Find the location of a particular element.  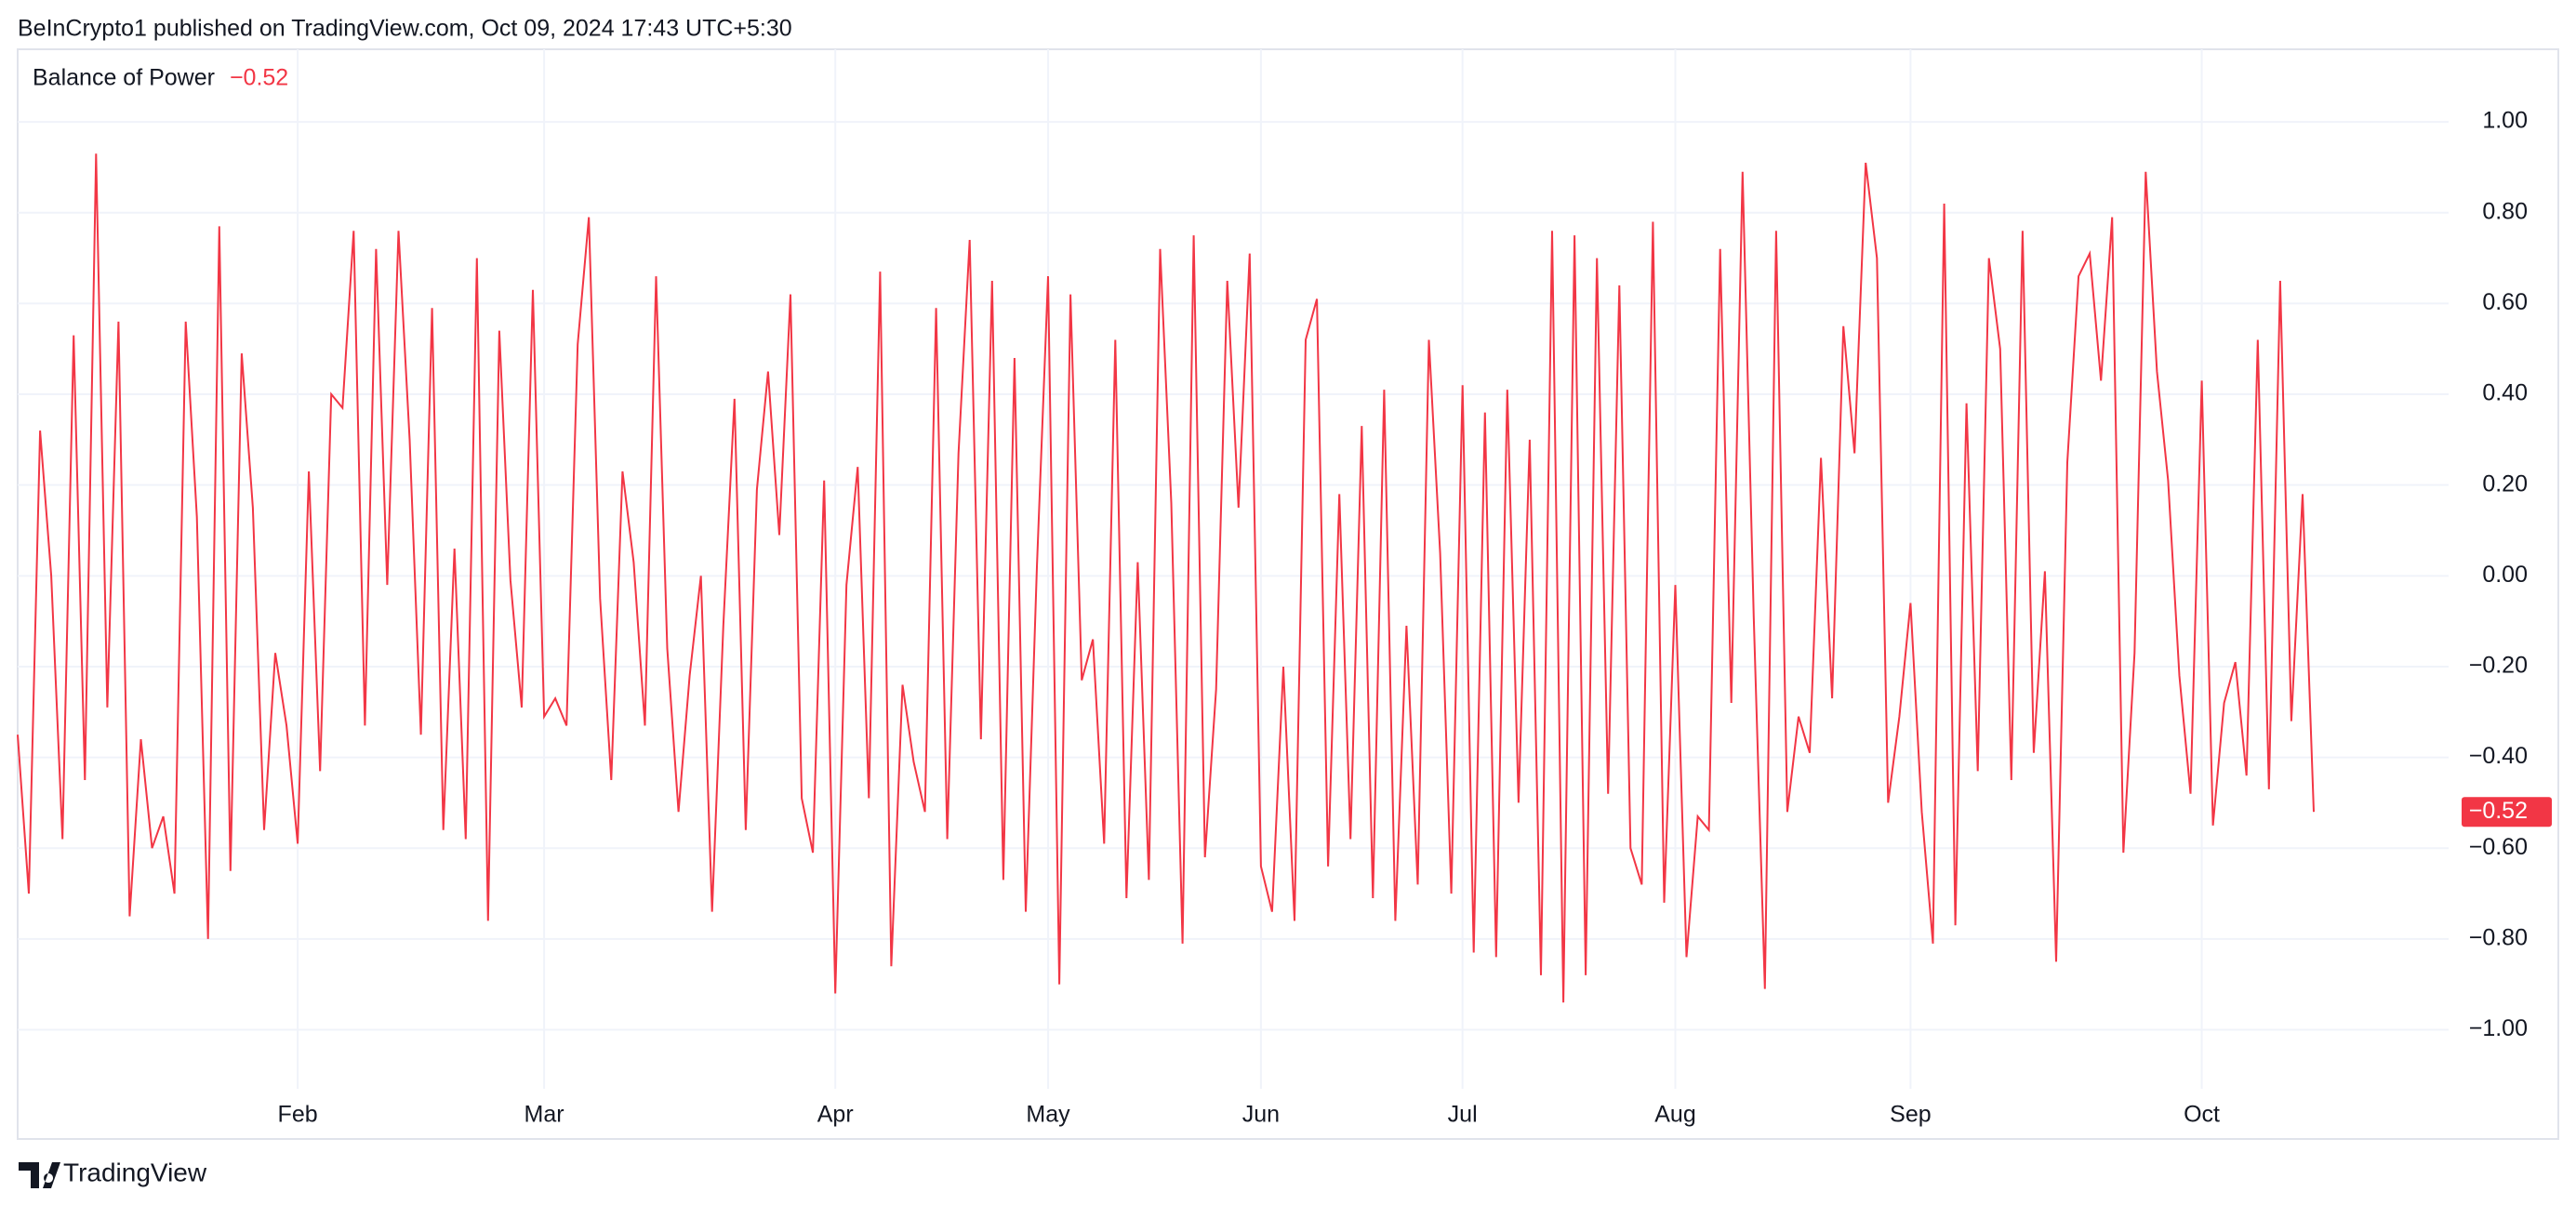

legend-value: −0.52 is located at coordinates (259, 78).